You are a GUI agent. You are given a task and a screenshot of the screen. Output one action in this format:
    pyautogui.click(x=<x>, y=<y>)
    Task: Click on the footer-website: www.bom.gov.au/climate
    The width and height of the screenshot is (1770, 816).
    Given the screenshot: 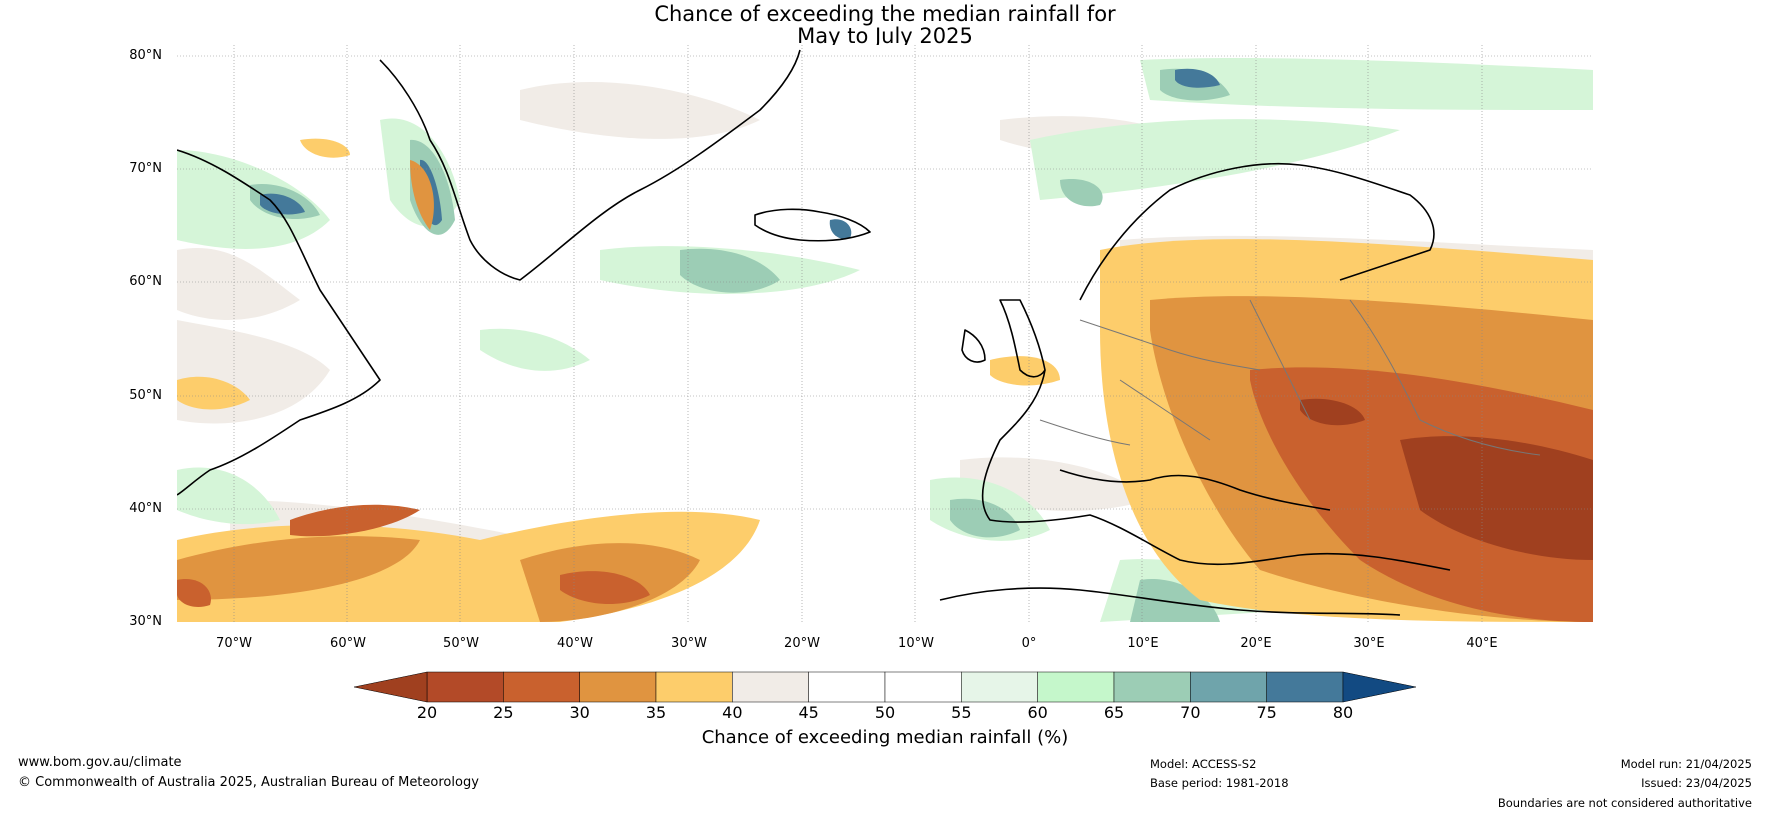 What is the action you would take?
    pyautogui.click(x=100, y=762)
    